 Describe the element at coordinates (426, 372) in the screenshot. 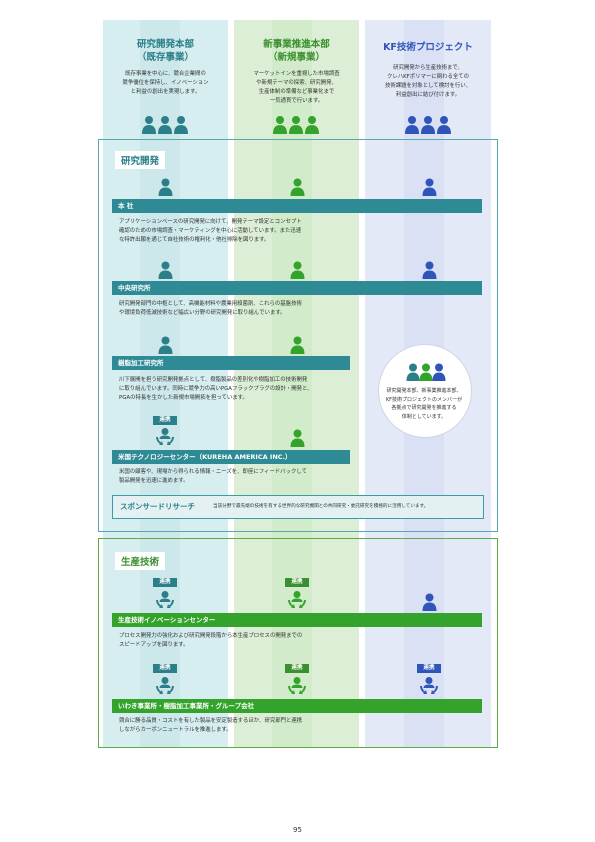

I see `people-group-icon-mixed` at that location.